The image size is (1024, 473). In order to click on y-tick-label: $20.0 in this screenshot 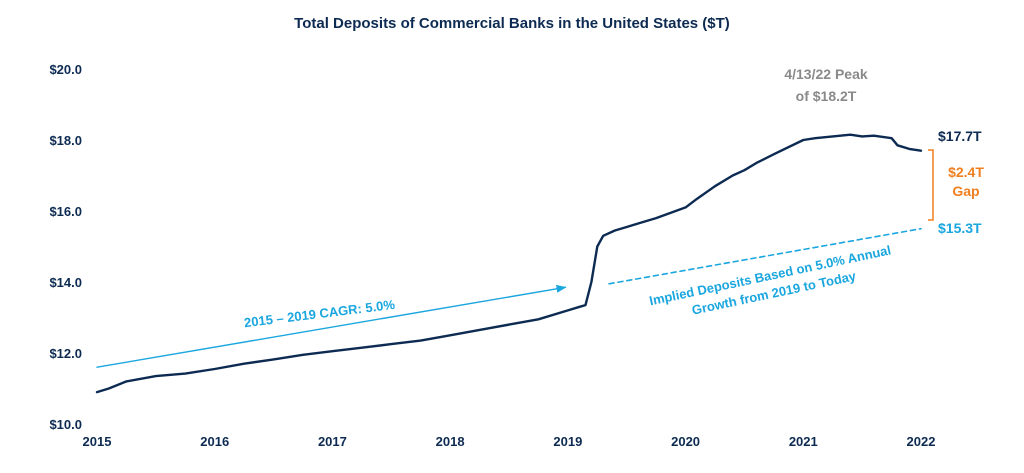, I will do `click(65, 69)`.